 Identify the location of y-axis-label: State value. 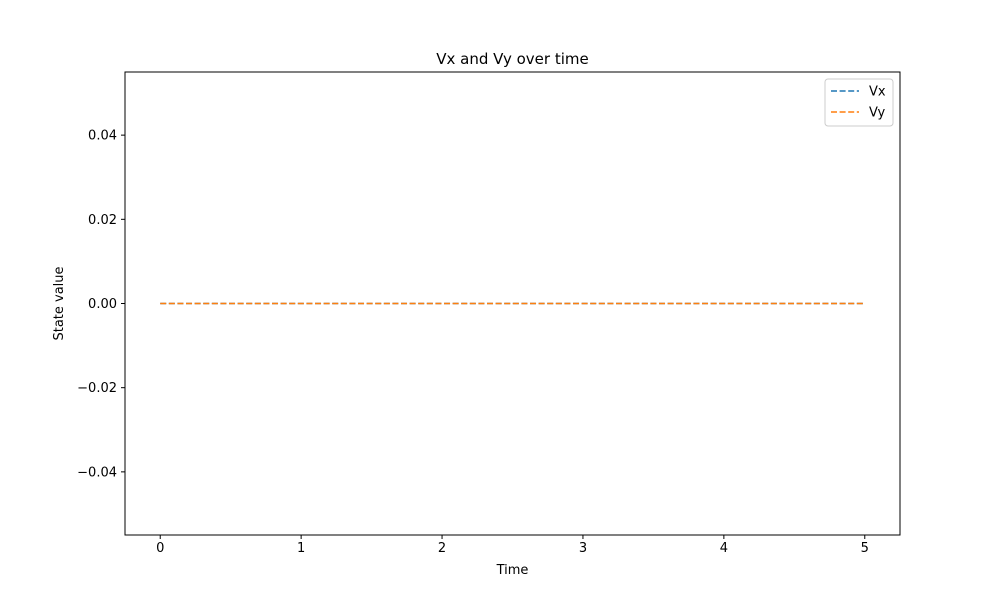
(59, 303).